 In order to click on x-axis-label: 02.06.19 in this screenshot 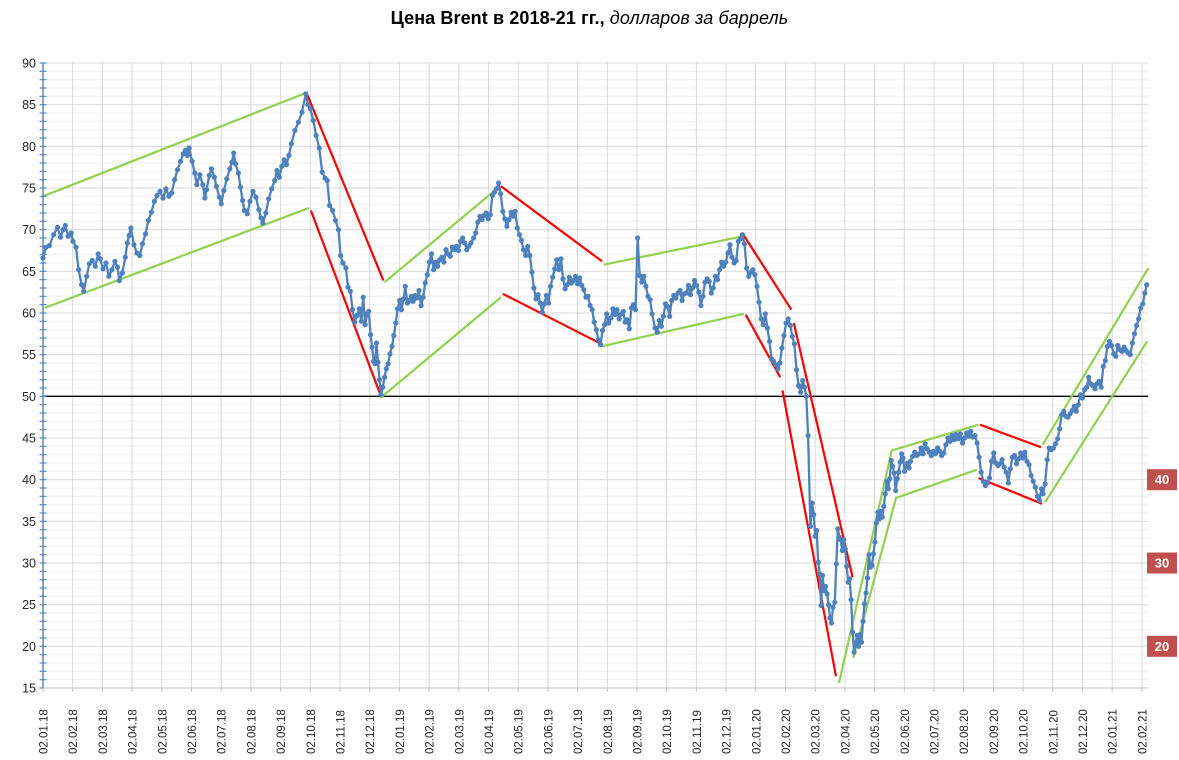, I will do `click(549, 731)`.